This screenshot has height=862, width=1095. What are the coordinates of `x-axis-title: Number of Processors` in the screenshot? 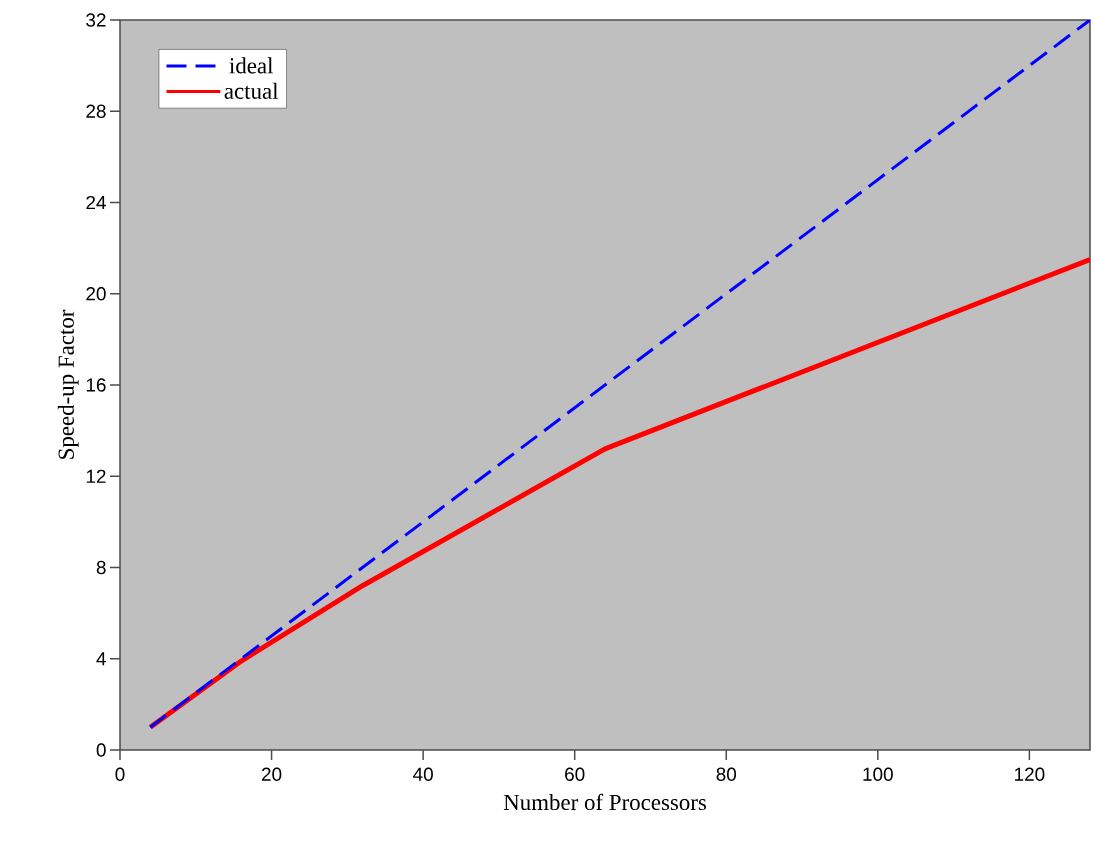 It's located at (604, 802).